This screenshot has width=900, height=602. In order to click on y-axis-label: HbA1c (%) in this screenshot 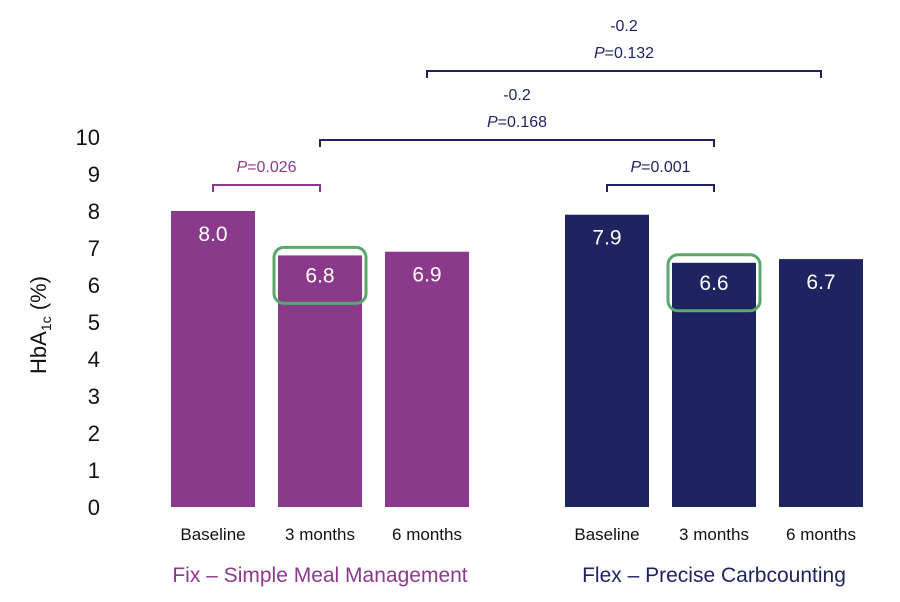, I will do `click(40, 325)`.